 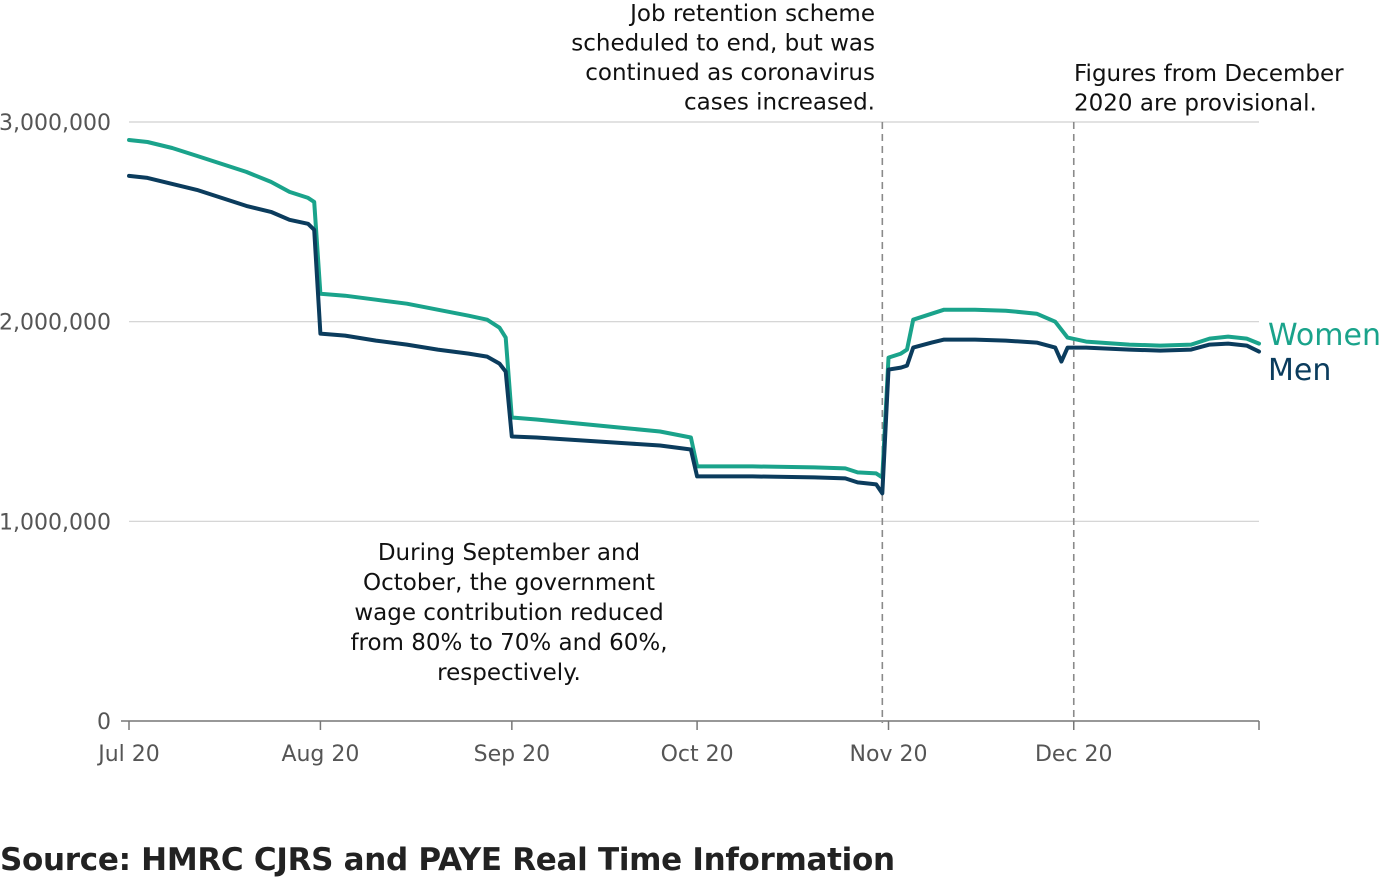 What do you see at coordinates (509, 583) in the screenshot?
I see `annotation-line: October, the government` at bounding box center [509, 583].